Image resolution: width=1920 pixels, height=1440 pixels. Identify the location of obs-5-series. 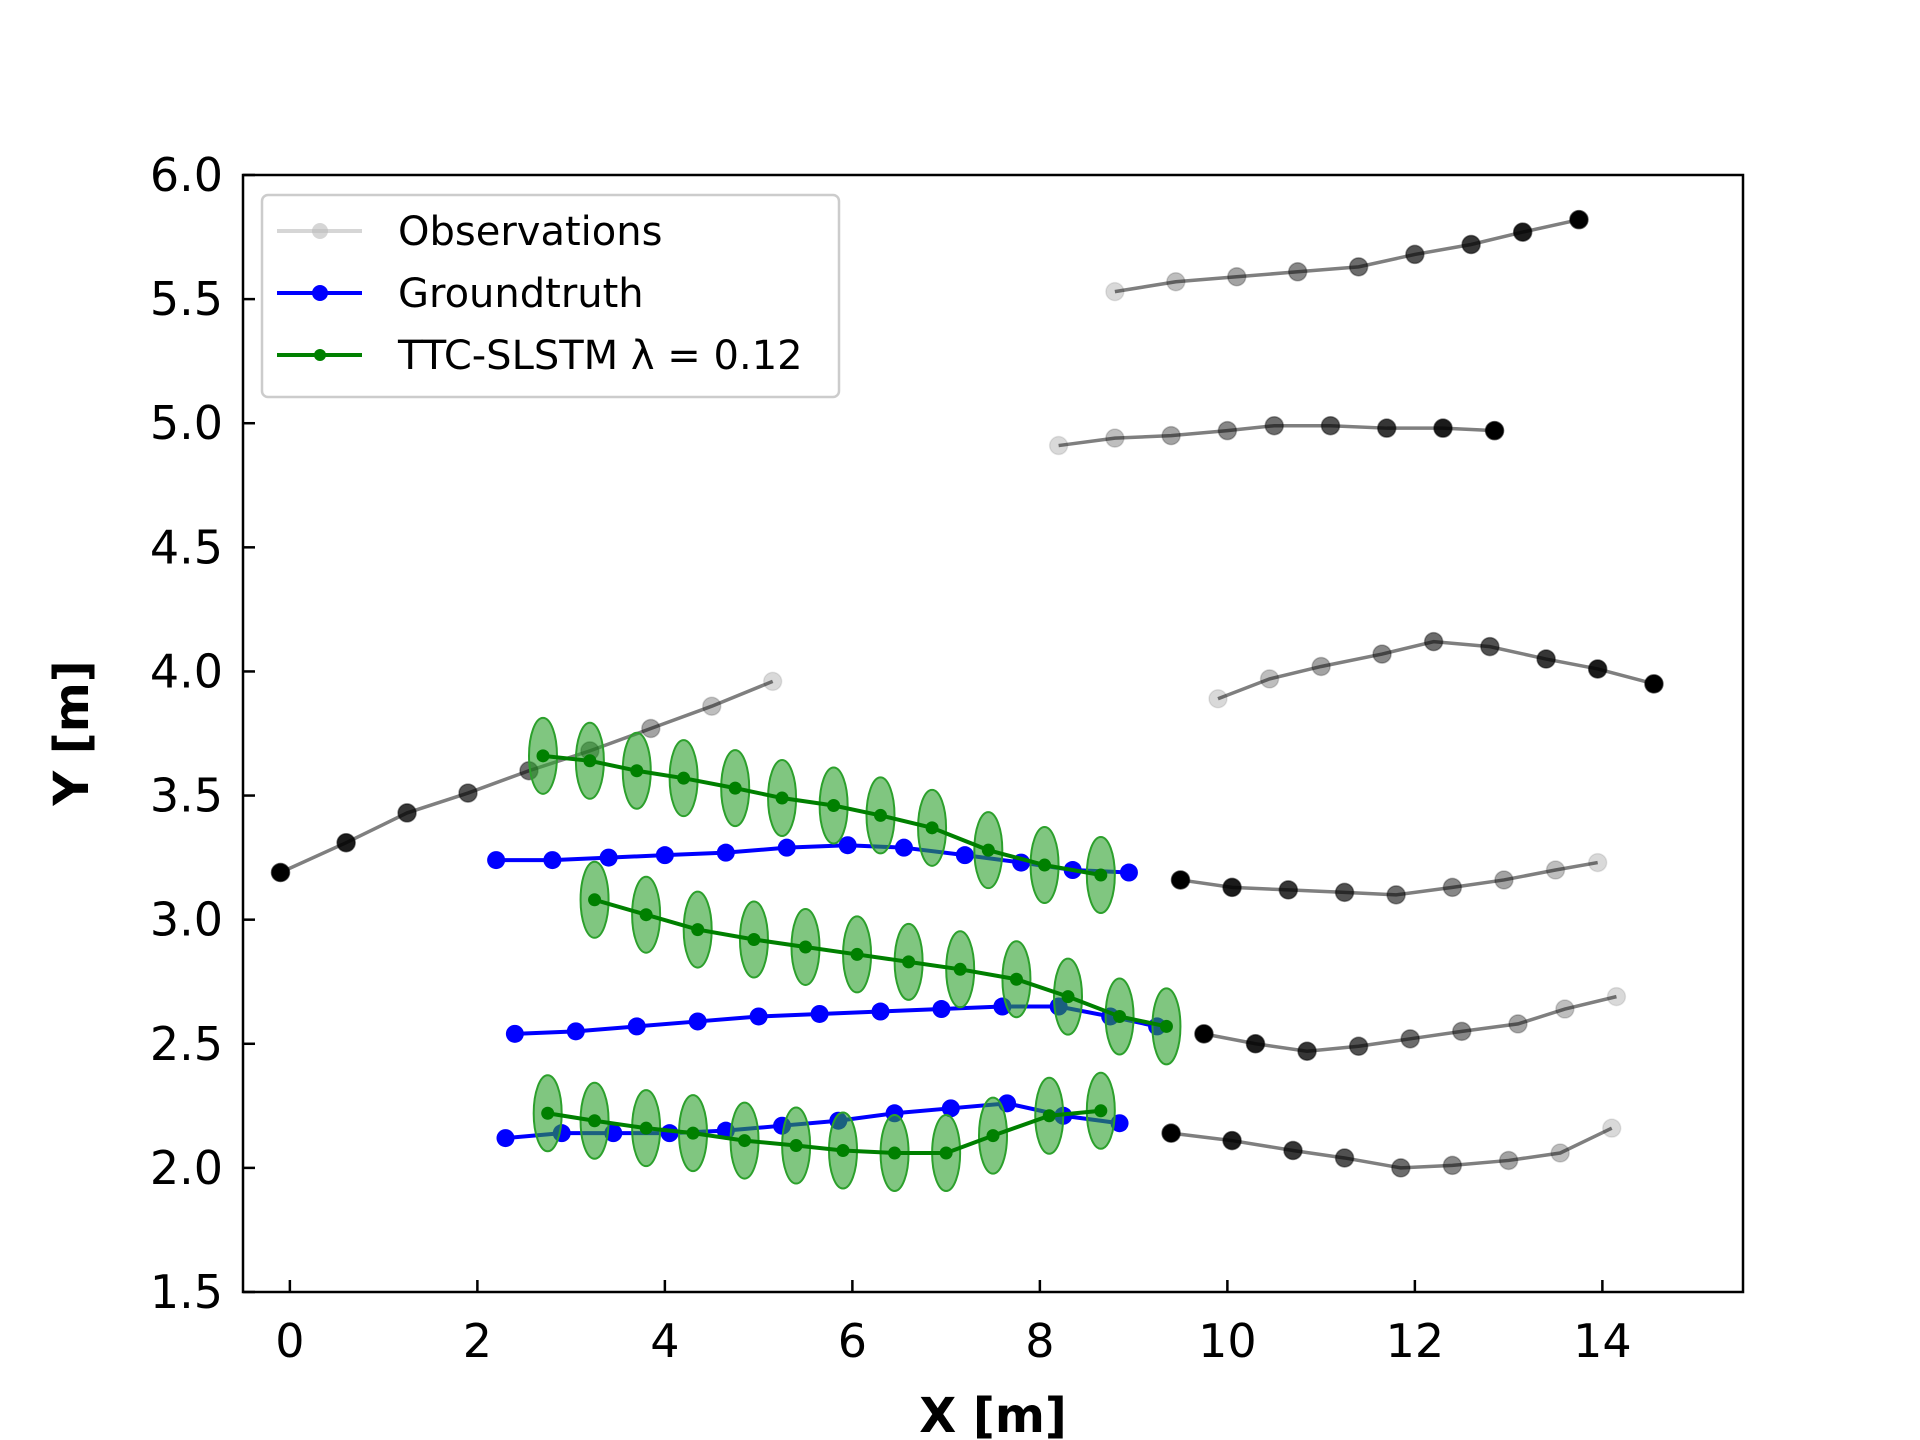
(1389, 878).